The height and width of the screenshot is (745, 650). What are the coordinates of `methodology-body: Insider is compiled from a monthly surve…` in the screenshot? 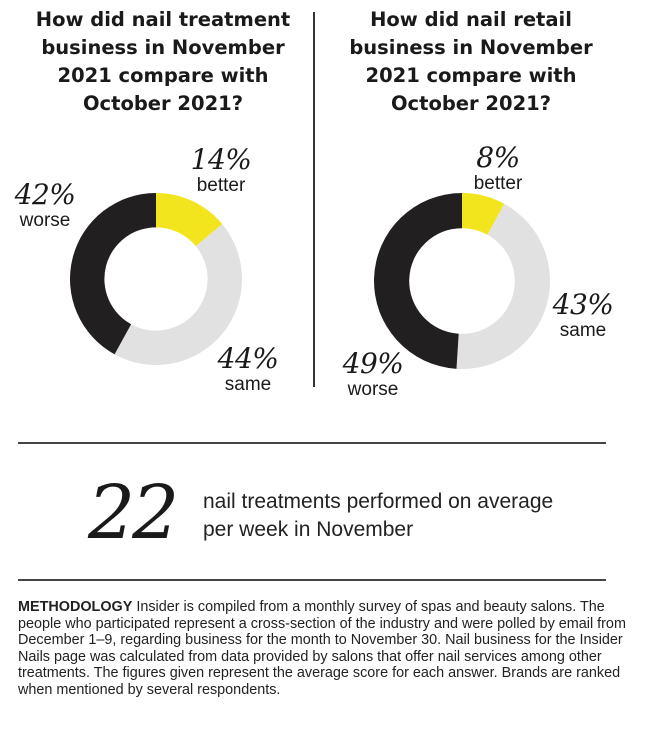 It's located at (322, 648).